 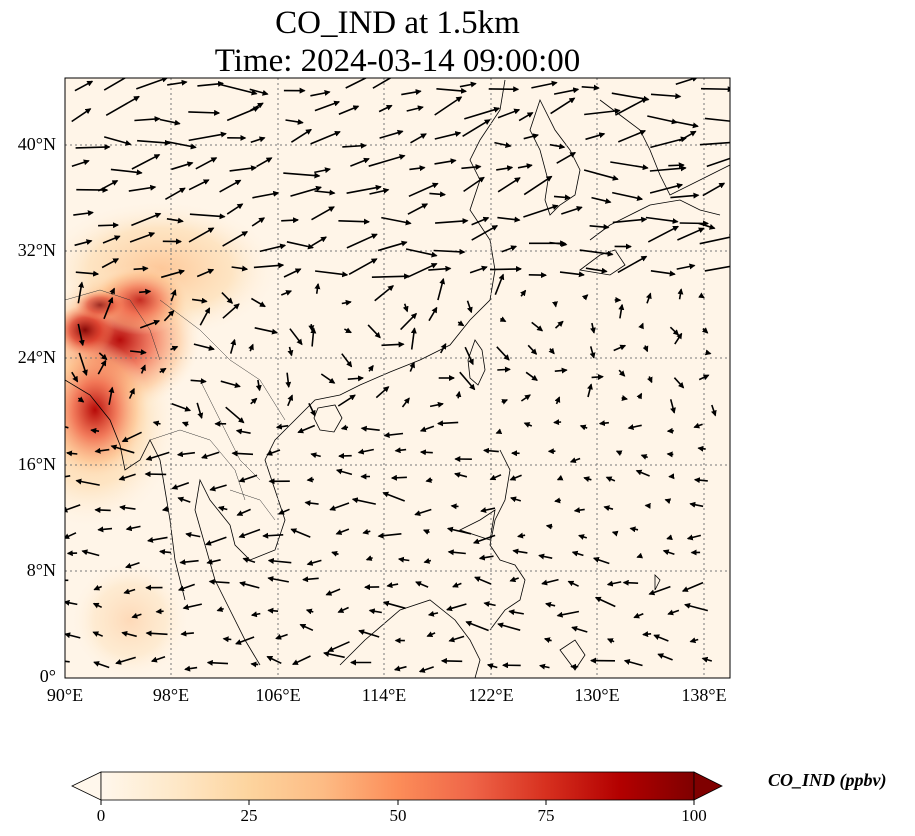 I want to click on title-line-1: CO_IND at 1.5km, so click(x=397, y=23).